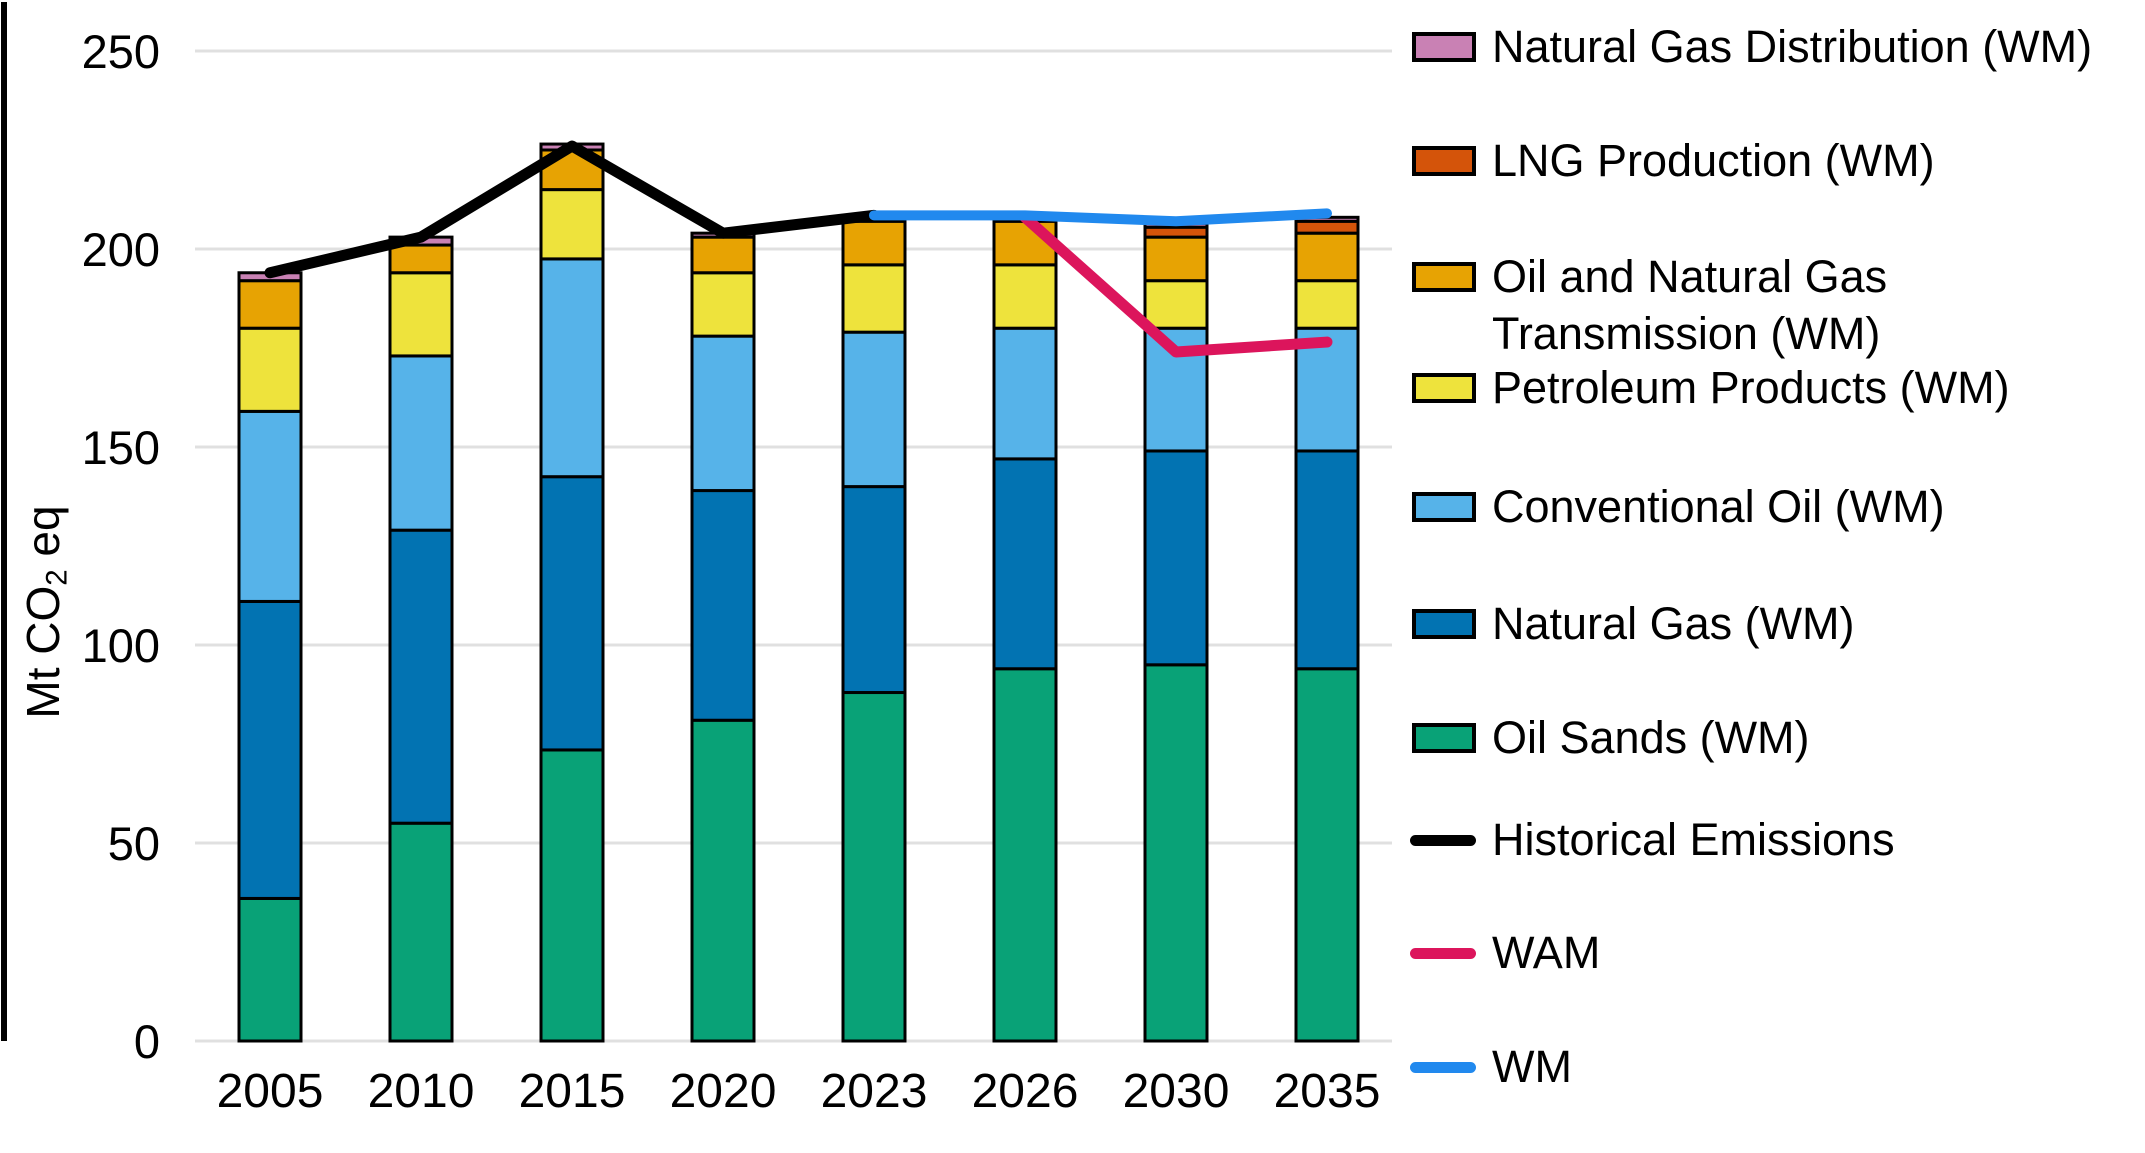  Describe the element at coordinates (723, 1091) in the screenshot. I see `x-tick-label: 2020` at that location.